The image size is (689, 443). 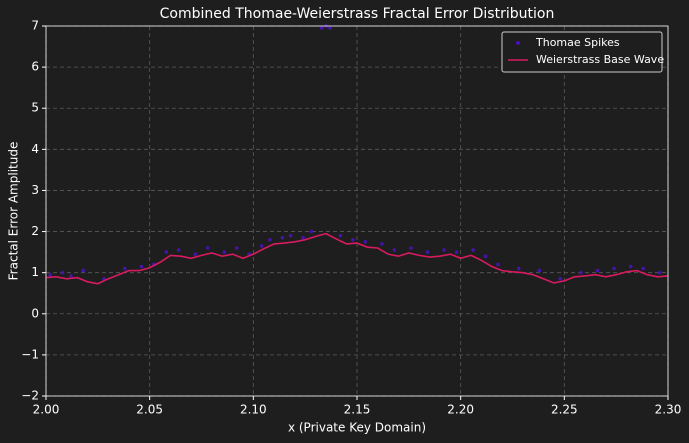 I want to click on line, so click(x=357, y=258).